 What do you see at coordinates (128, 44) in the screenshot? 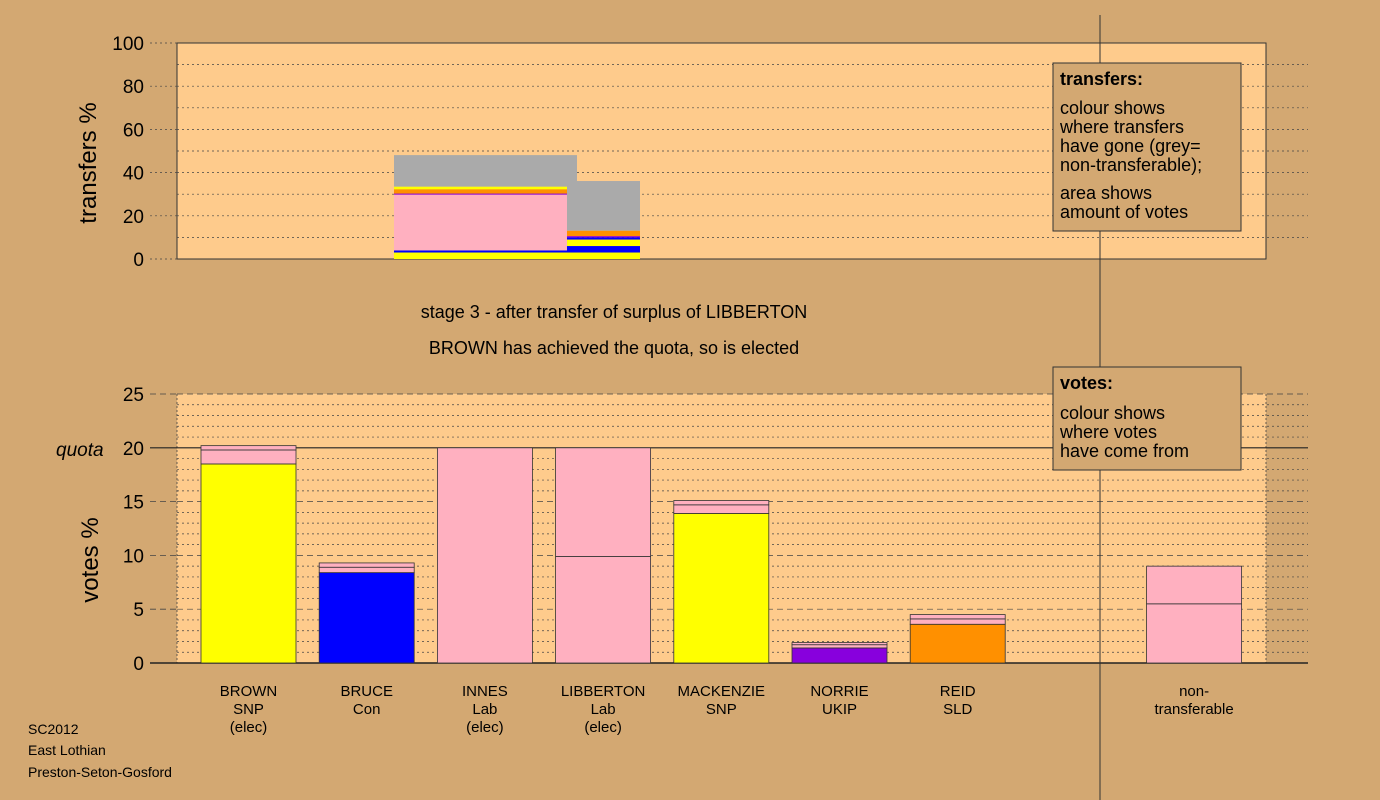
I see `transfers-y-tick-label: 100` at bounding box center [128, 44].